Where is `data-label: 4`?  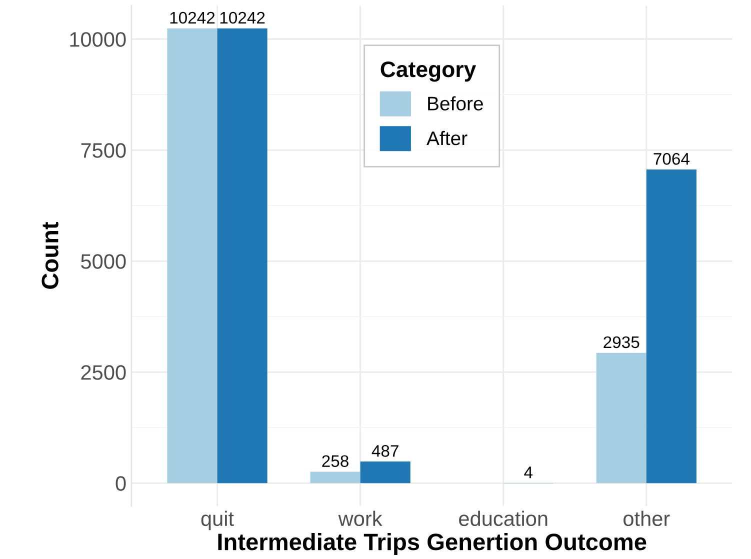 data-label: 4 is located at coordinates (528, 472).